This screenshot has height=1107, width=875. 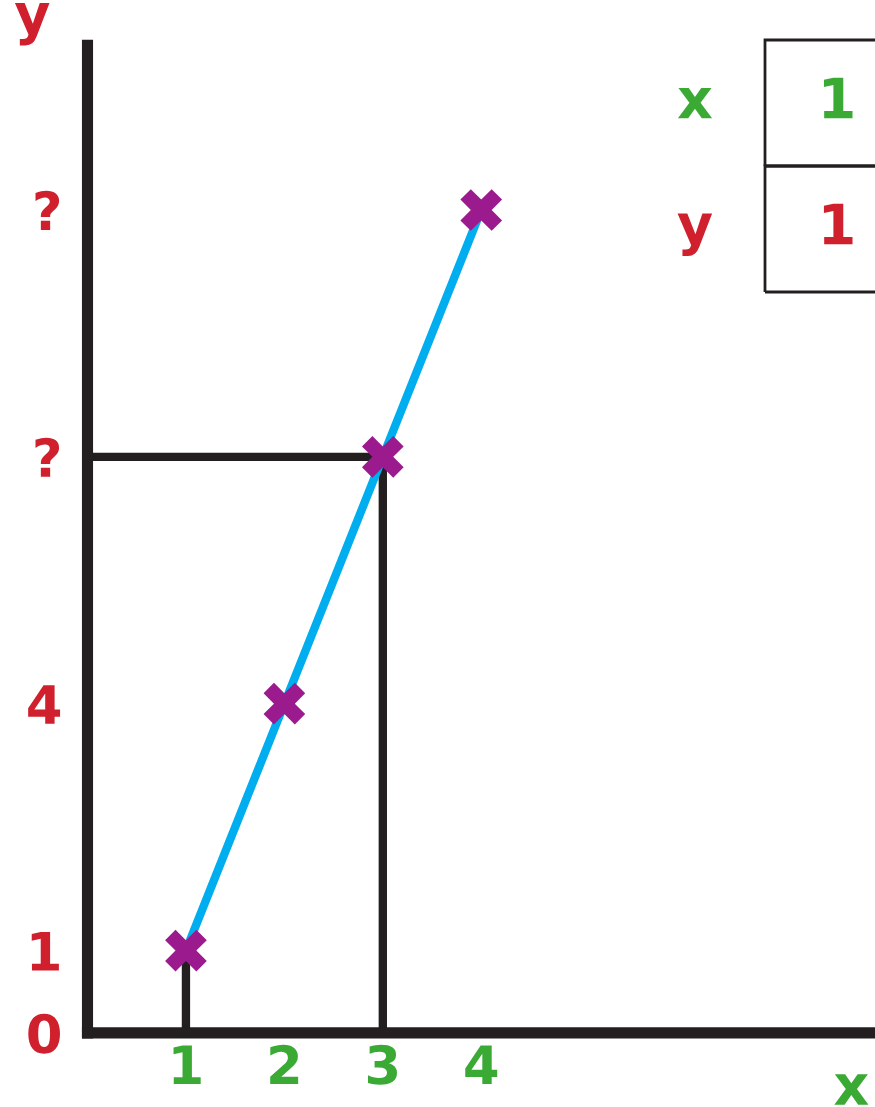 What do you see at coordinates (284, 1064) in the screenshot?
I see `x-tick-label: 2` at bounding box center [284, 1064].